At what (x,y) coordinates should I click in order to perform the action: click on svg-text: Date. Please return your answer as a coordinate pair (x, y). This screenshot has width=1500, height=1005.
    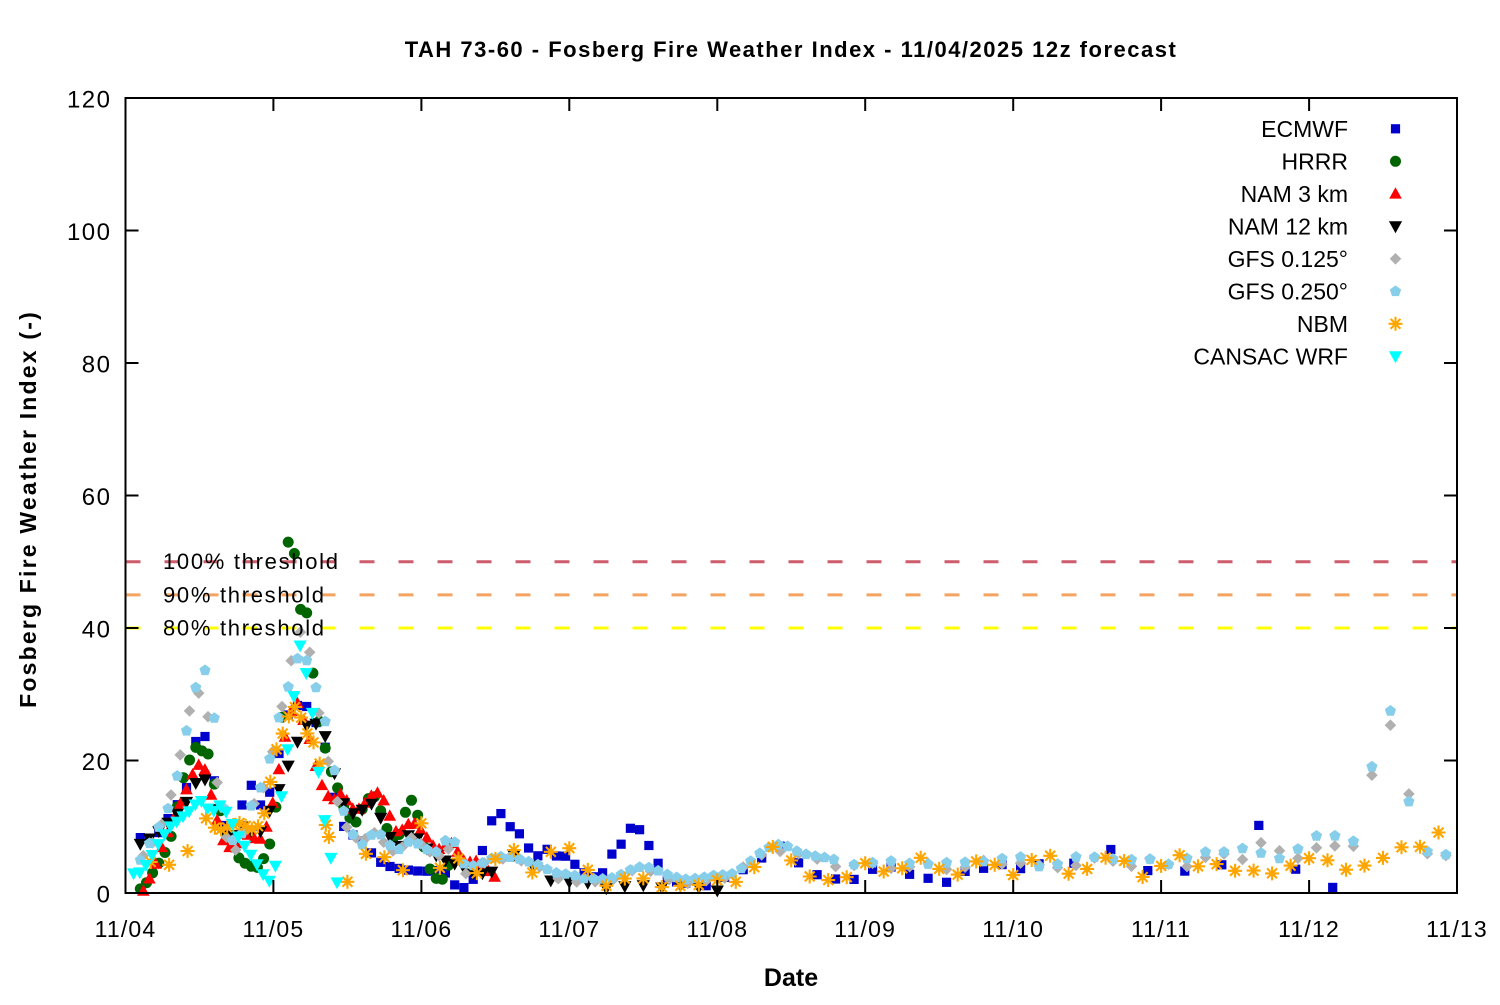
    Looking at the image, I should click on (791, 978).